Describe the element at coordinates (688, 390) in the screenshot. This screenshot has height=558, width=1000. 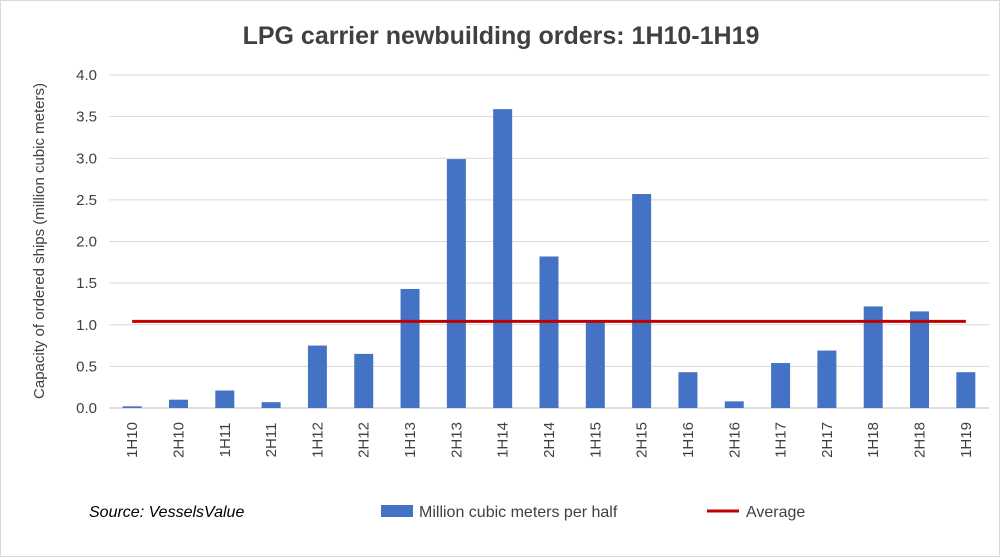
I see `bar-1H16` at that location.